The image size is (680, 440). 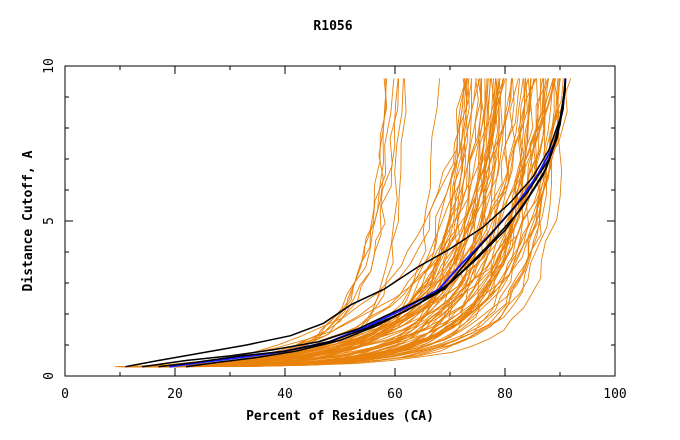 I want to click on y-tick-label: 0, so click(x=49, y=376).